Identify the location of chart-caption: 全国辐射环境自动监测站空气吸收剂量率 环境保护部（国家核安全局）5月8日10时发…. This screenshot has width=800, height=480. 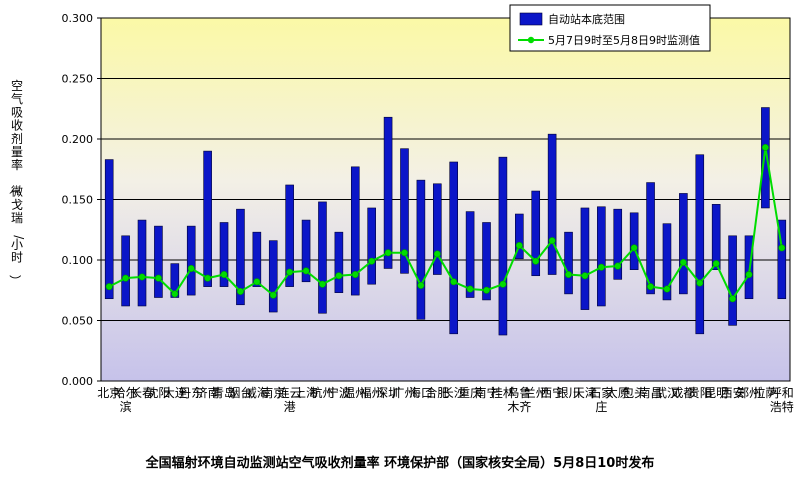
(400, 463).